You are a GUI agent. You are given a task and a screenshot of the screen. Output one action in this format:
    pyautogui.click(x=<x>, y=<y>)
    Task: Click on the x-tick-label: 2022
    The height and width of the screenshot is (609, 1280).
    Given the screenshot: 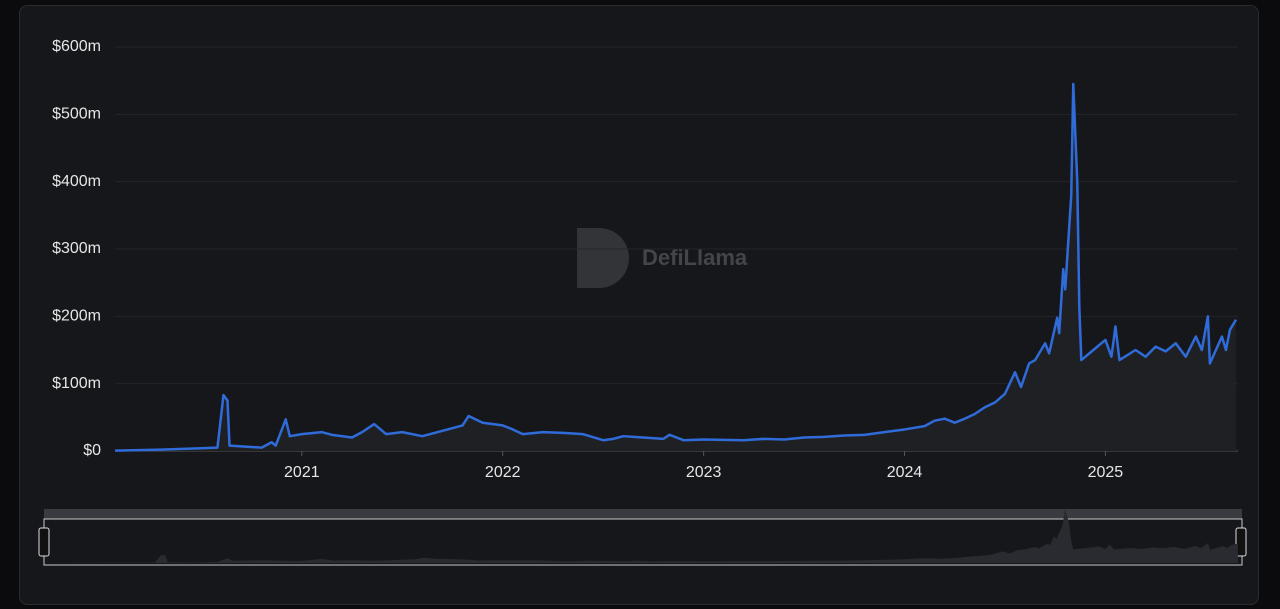 What is the action you would take?
    pyautogui.click(x=503, y=472)
    